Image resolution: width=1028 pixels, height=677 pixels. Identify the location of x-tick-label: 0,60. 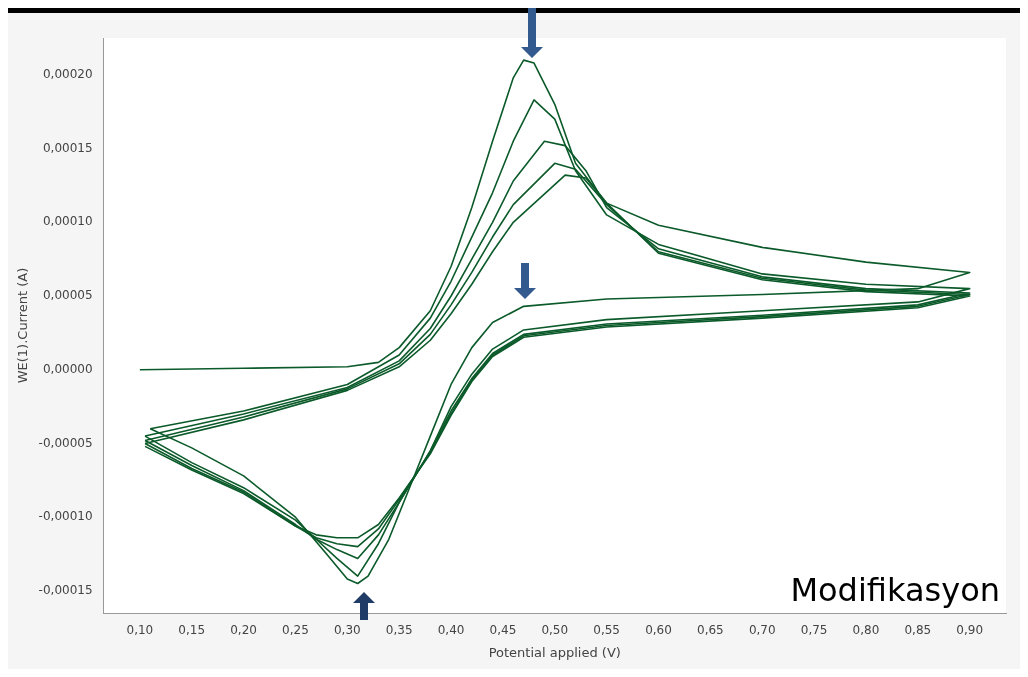
(658, 630).